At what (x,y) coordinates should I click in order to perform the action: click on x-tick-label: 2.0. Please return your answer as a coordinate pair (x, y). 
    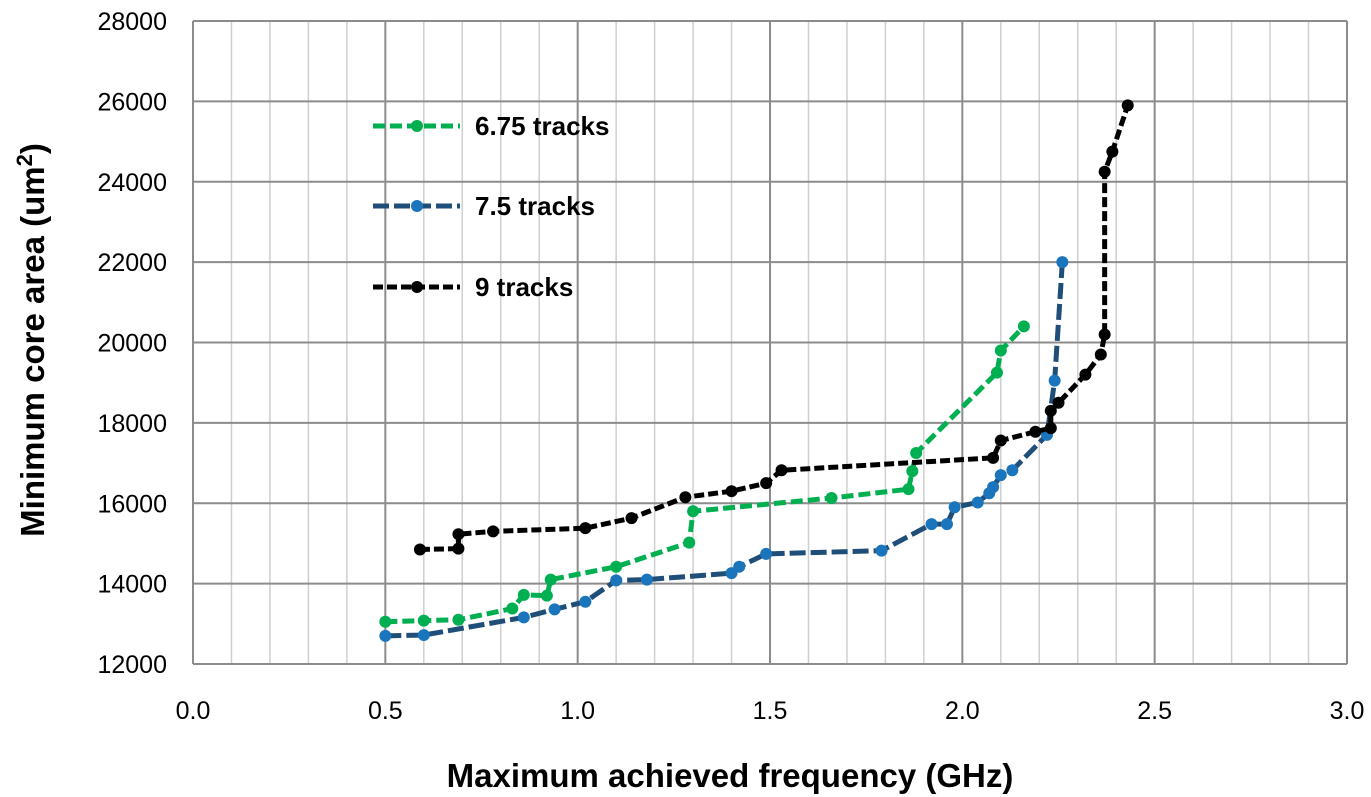
    Looking at the image, I should click on (962, 711).